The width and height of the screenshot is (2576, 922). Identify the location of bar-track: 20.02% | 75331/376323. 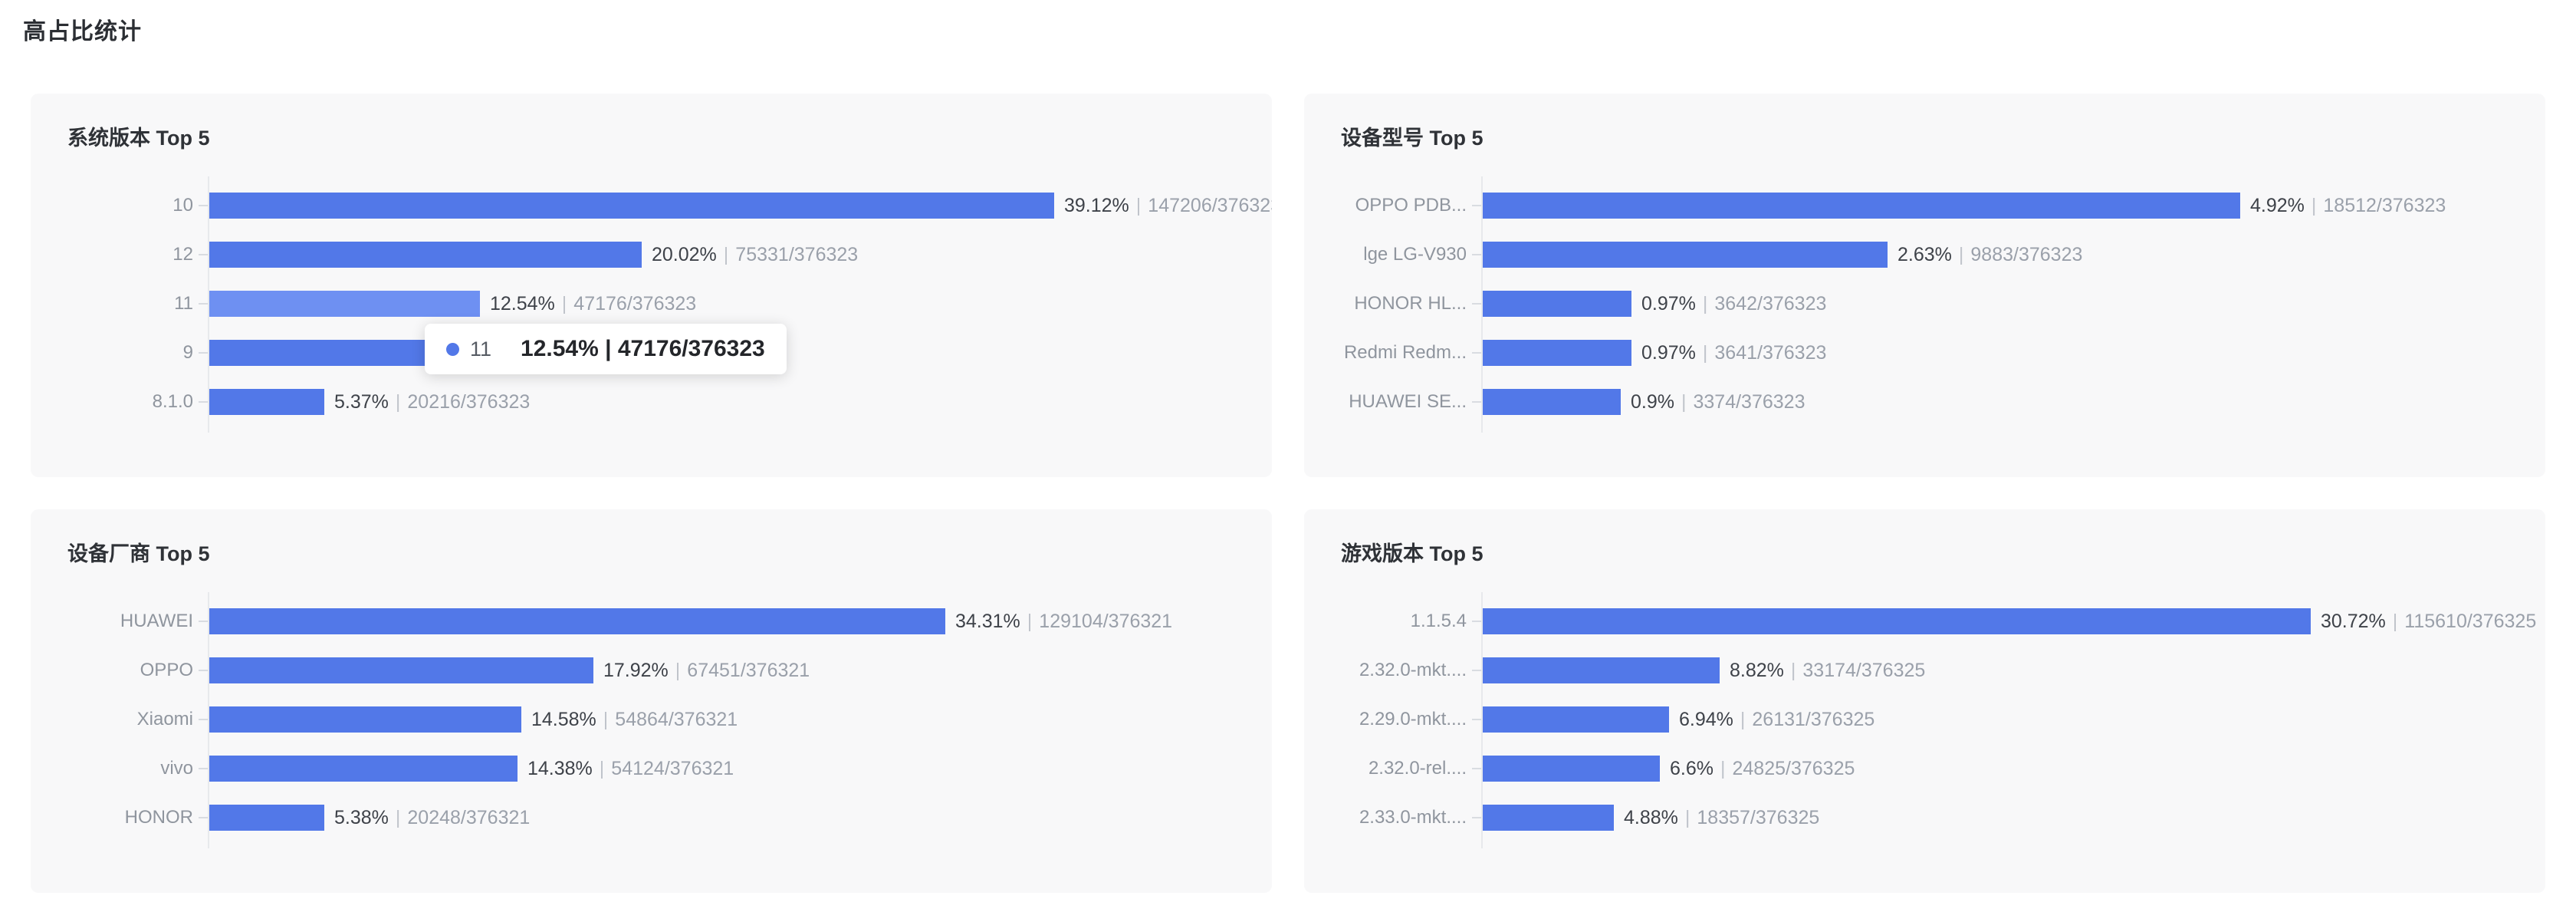
(741, 255).